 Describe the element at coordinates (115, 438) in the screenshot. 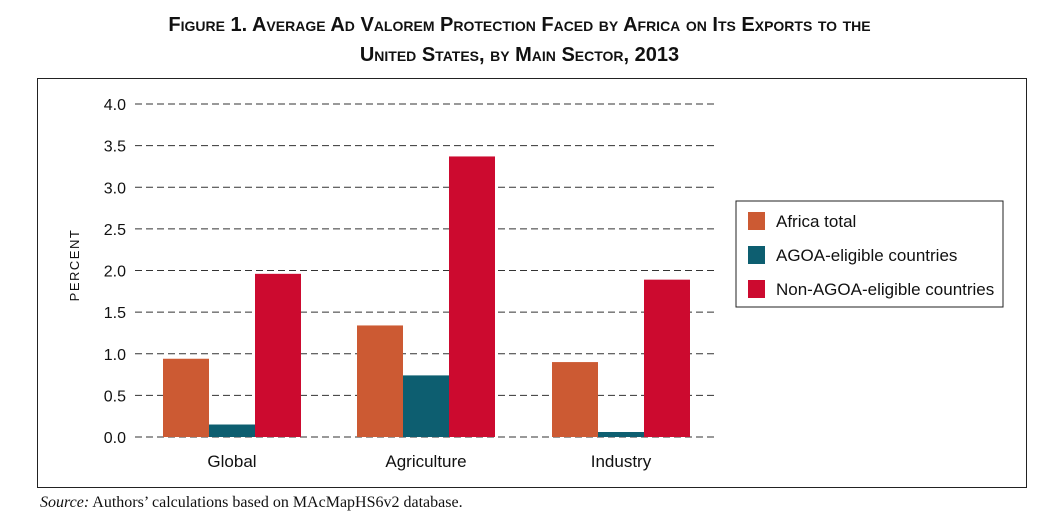

I see `y-tick-label: 0.0` at that location.